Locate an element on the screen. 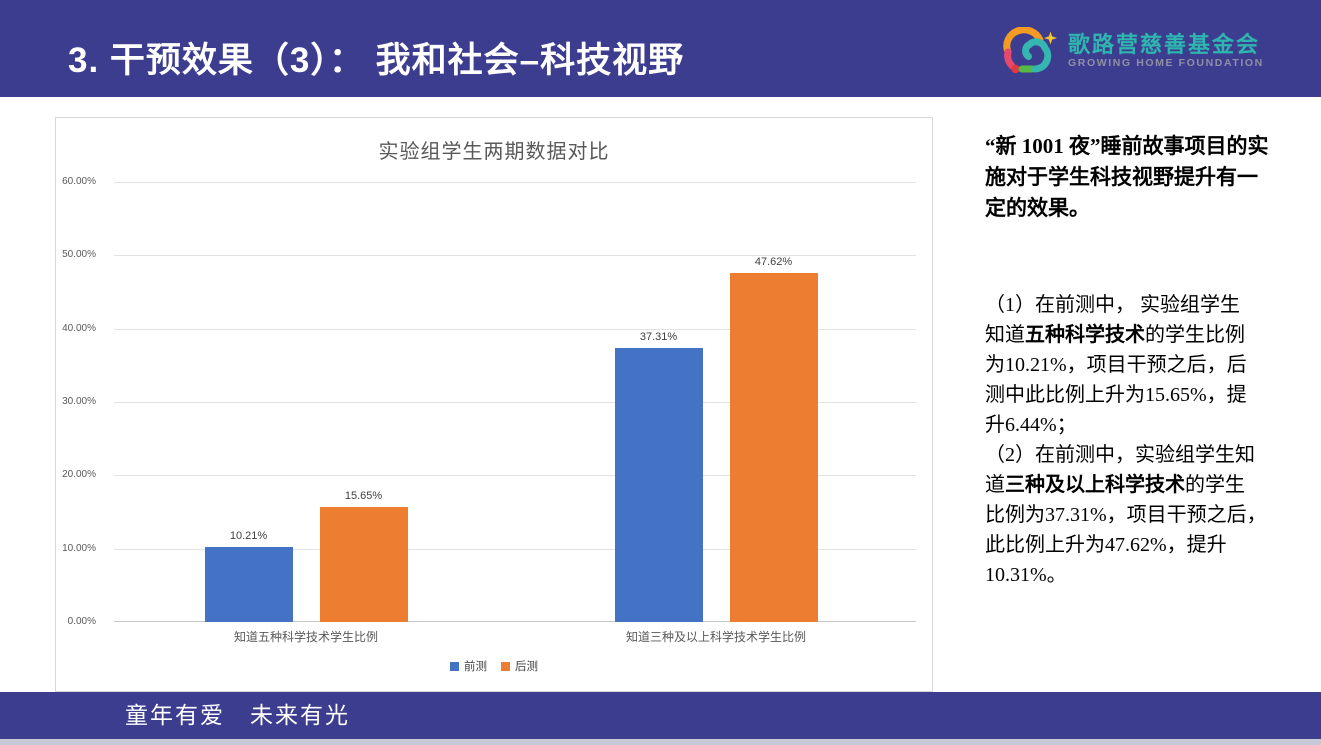 The image size is (1321, 745). y-tick-label: 10.00% is located at coordinates (79, 548).